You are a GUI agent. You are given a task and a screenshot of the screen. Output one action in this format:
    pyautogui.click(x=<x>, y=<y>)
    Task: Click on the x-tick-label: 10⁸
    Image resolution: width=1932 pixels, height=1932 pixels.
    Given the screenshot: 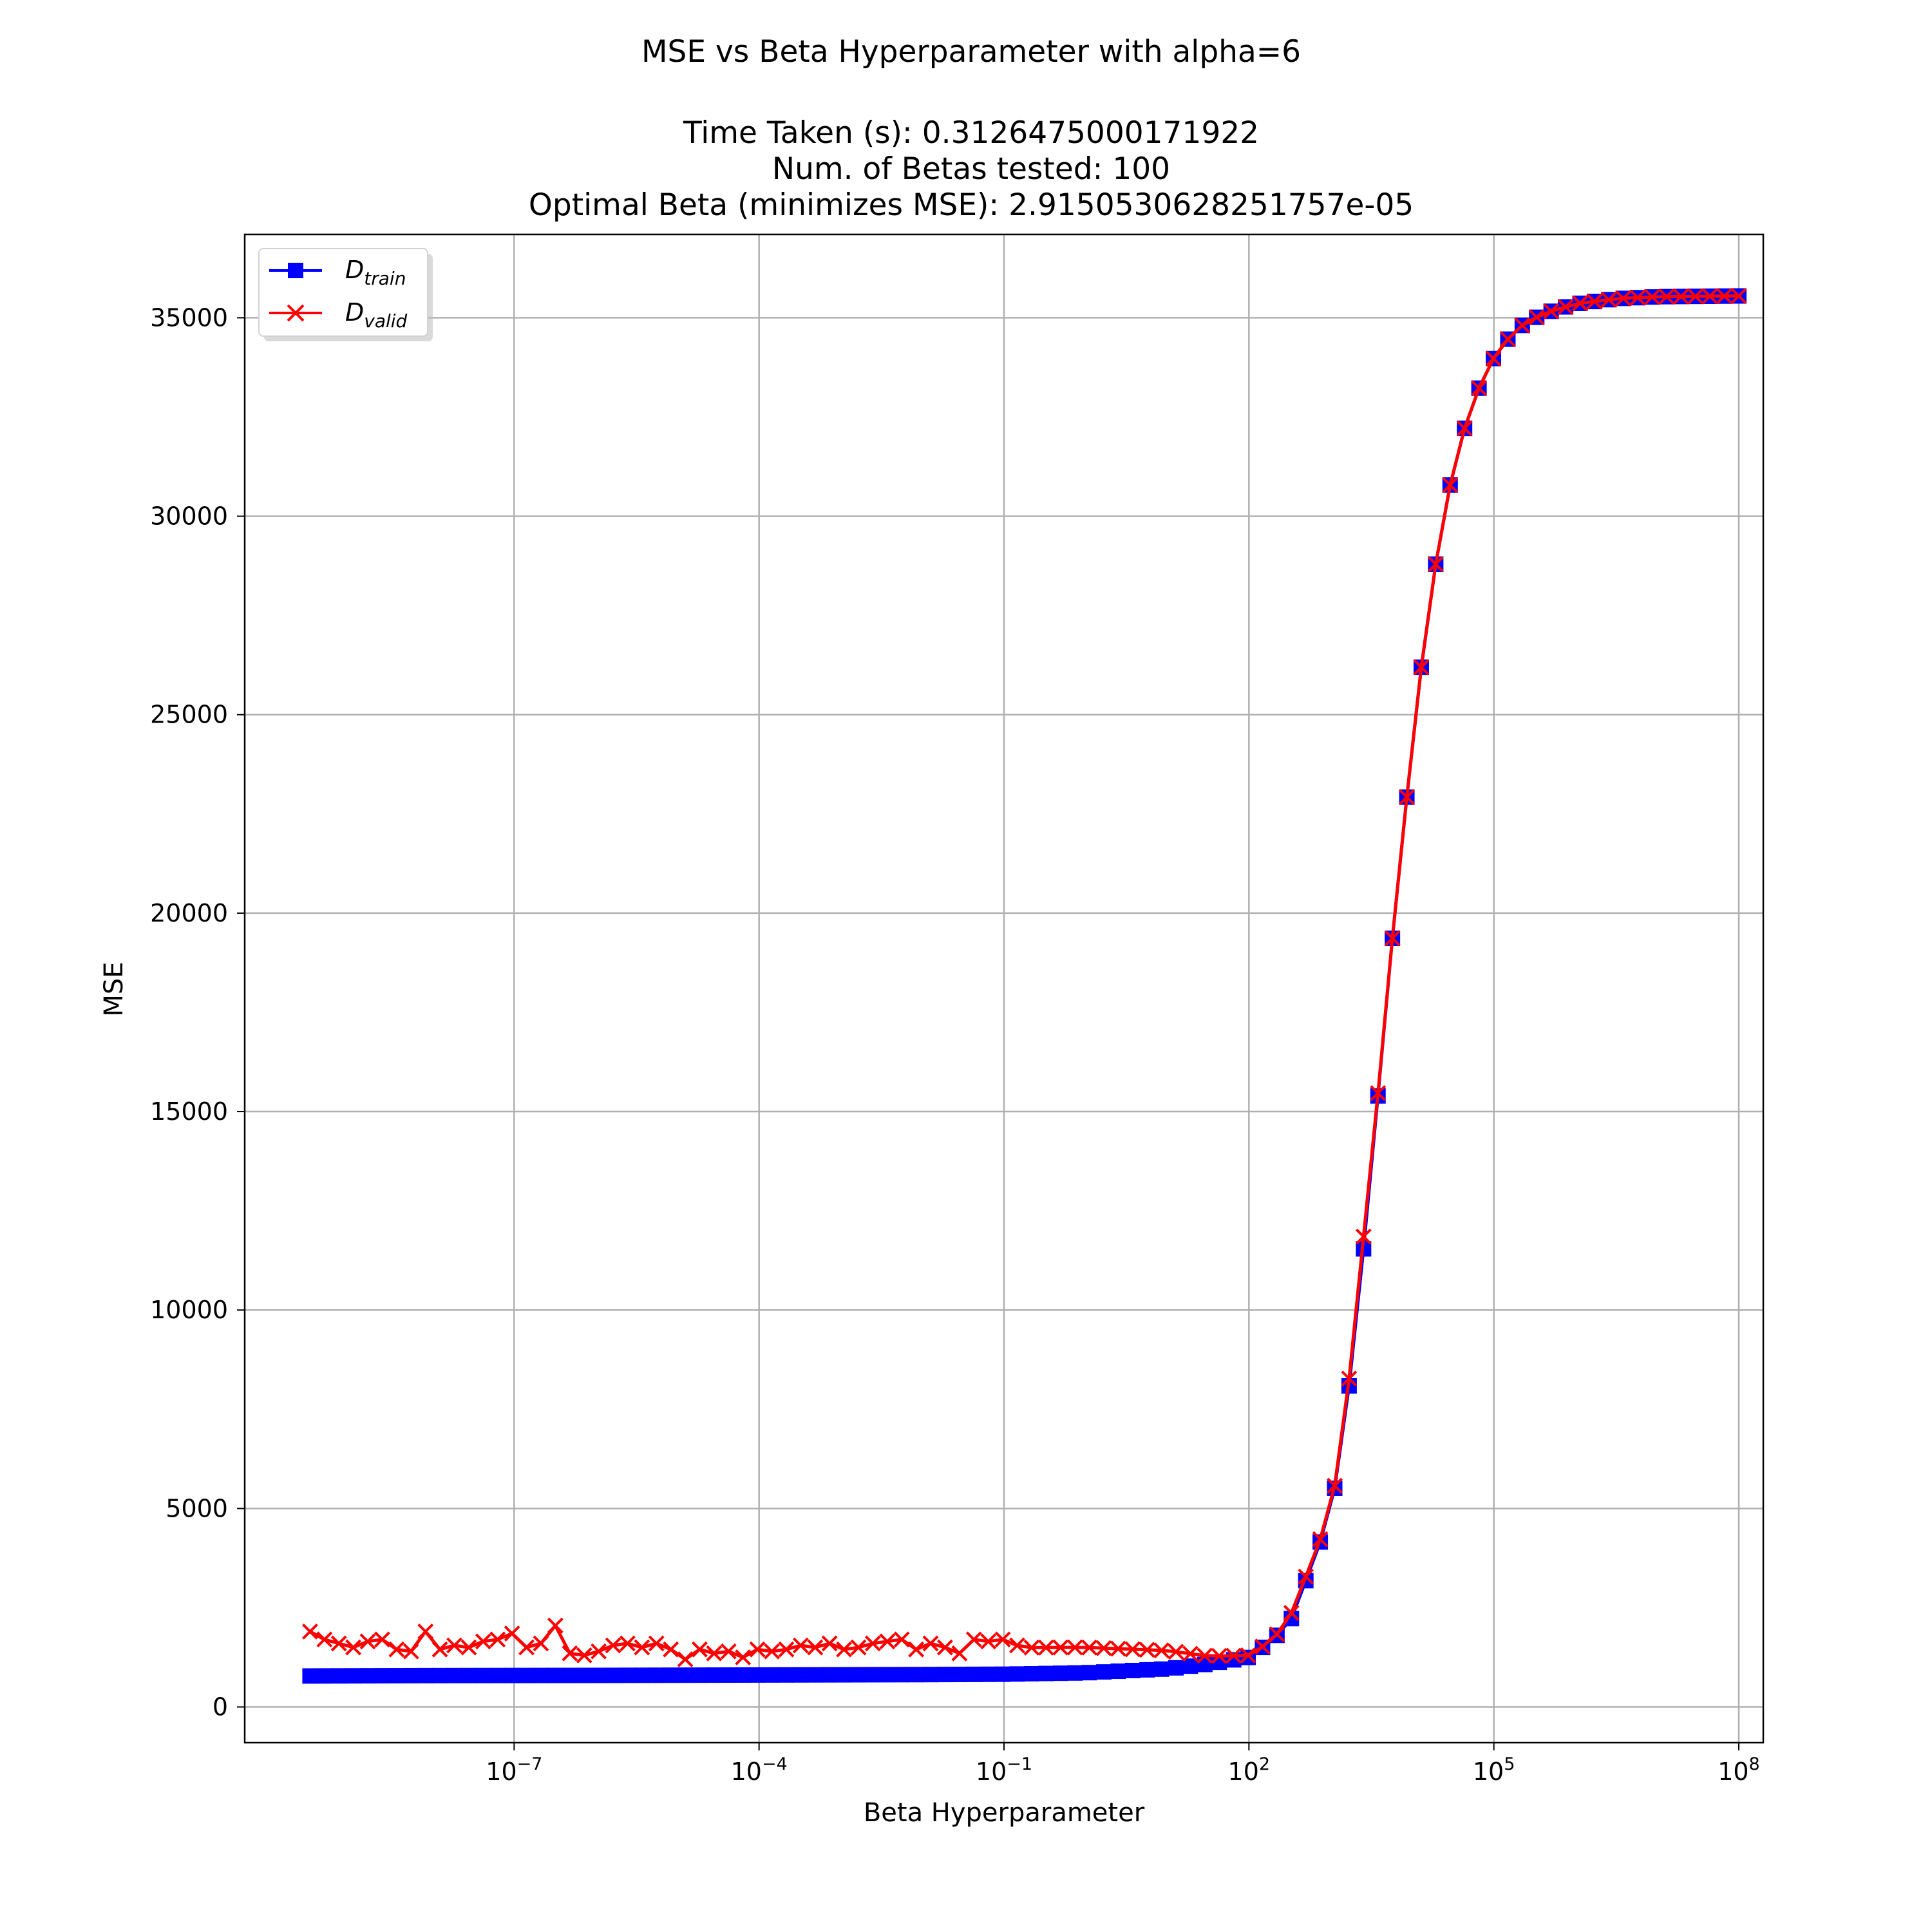 What is the action you would take?
    pyautogui.click(x=1739, y=1770)
    